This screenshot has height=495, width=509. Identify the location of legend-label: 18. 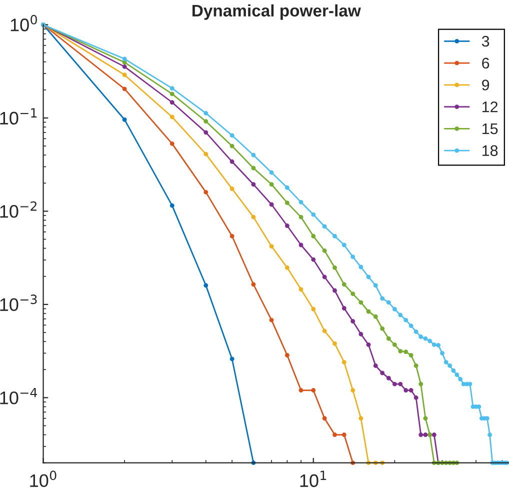
(490, 150).